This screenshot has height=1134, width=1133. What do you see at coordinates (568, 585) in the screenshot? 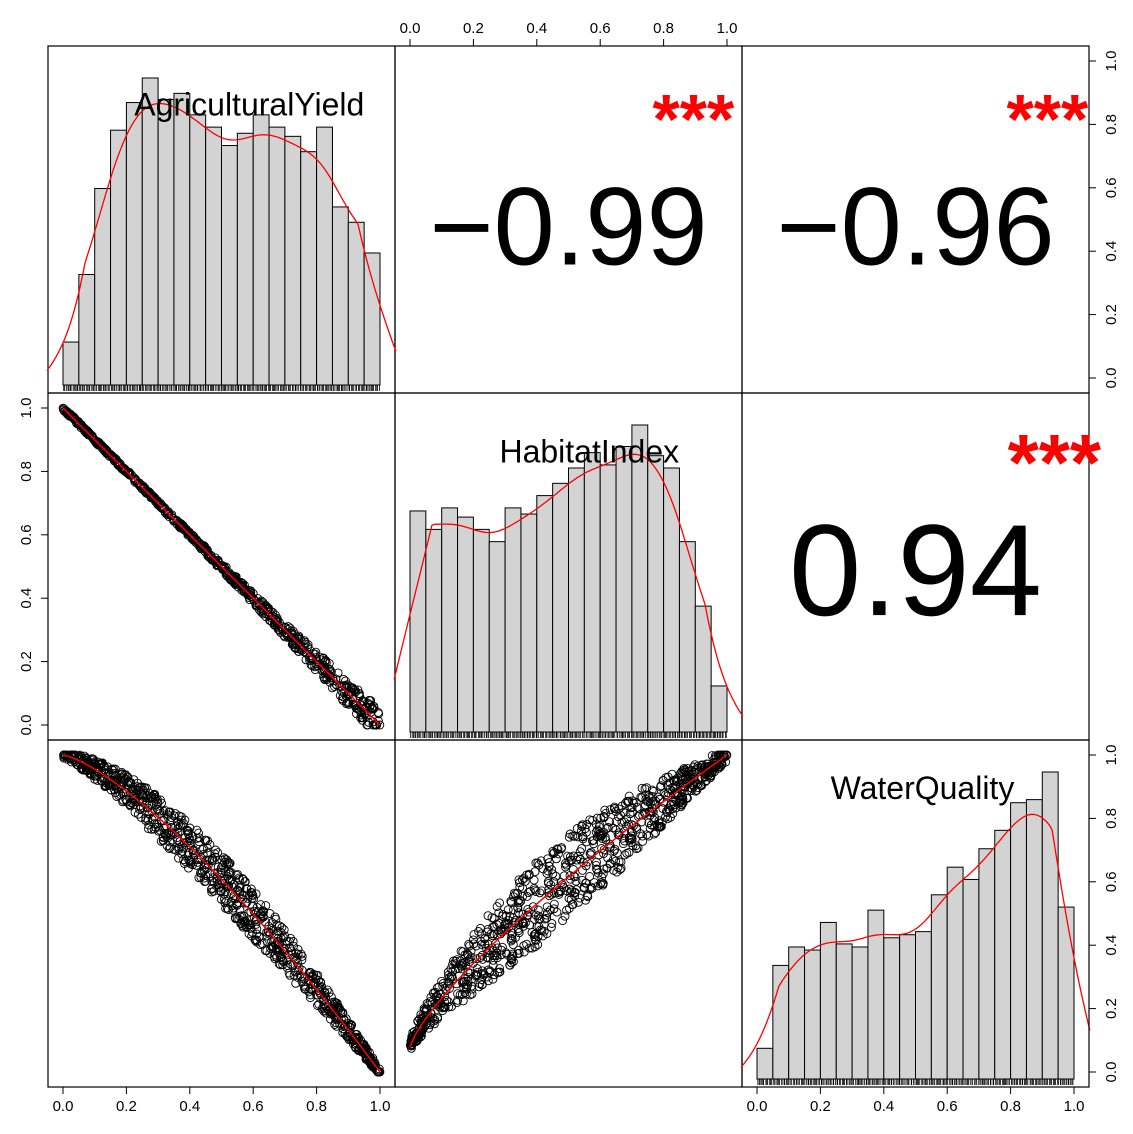
I see `density-curve` at bounding box center [568, 585].